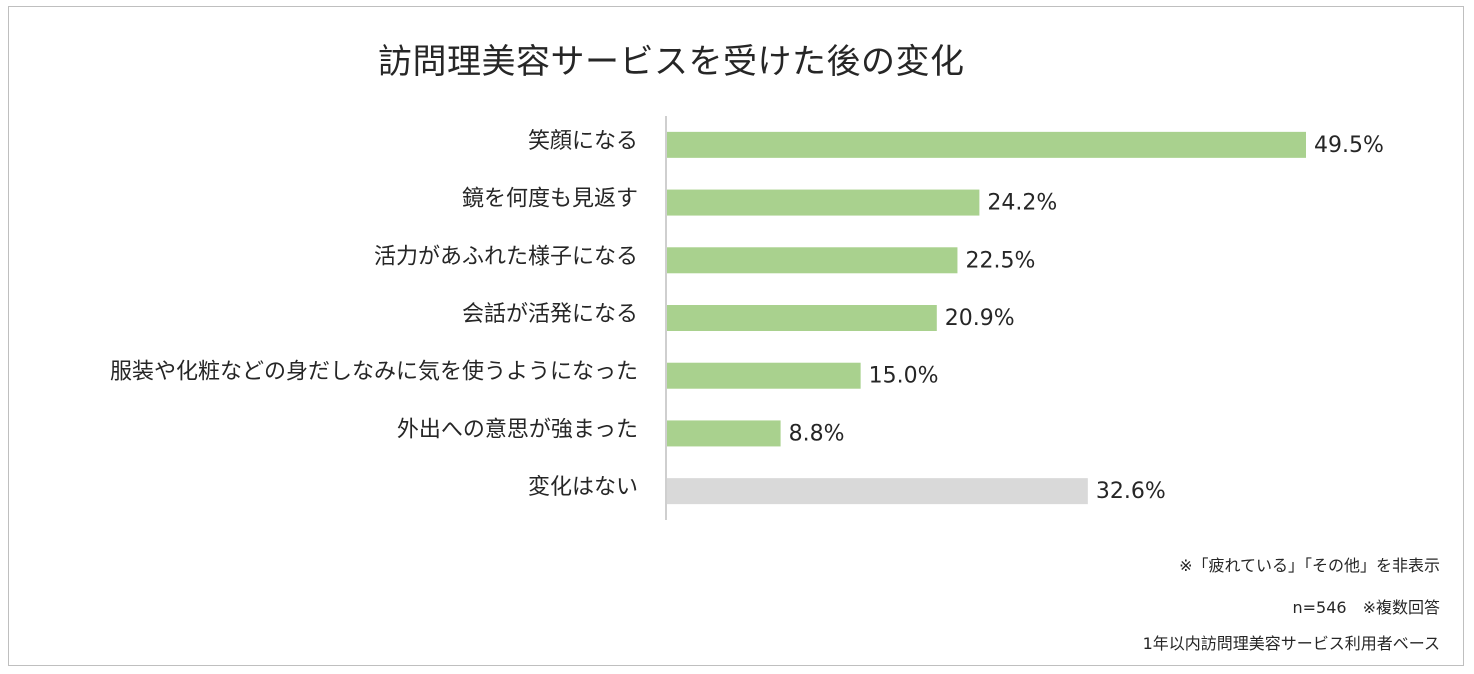 The width and height of the screenshot is (1474, 674). What do you see at coordinates (506, 256) in the screenshot?
I see `category-label: 活力があふれた様子になる` at bounding box center [506, 256].